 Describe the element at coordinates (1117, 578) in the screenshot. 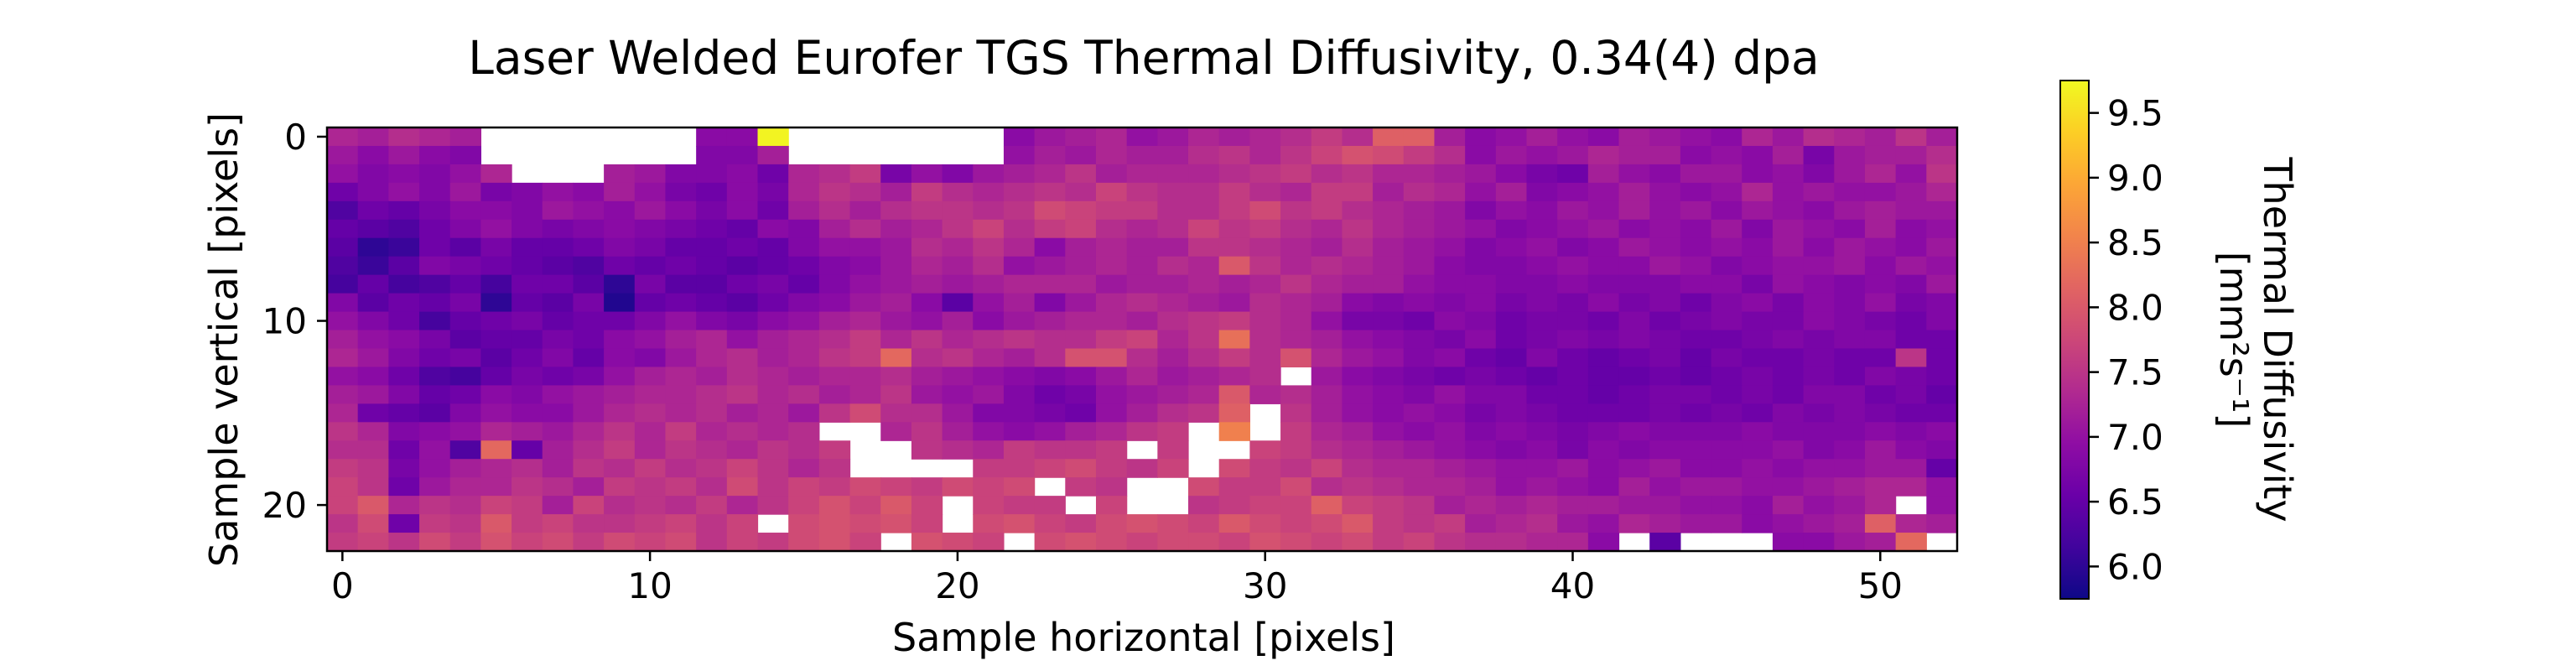

I see `x-axis: 0 10 20 30 40 50` at that location.